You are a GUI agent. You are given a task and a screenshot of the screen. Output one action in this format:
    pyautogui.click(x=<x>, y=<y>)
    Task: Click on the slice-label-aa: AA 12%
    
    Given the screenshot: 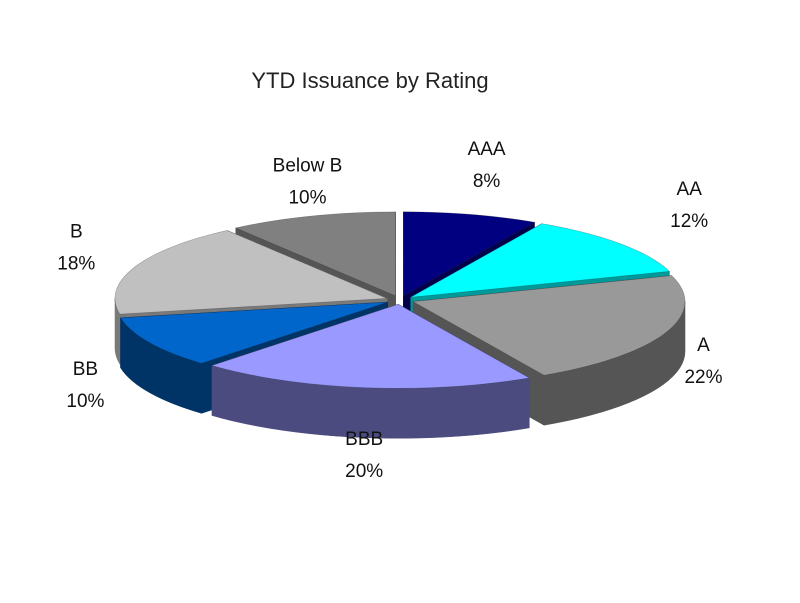 What is the action you would take?
    pyautogui.click(x=689, y=205)
    